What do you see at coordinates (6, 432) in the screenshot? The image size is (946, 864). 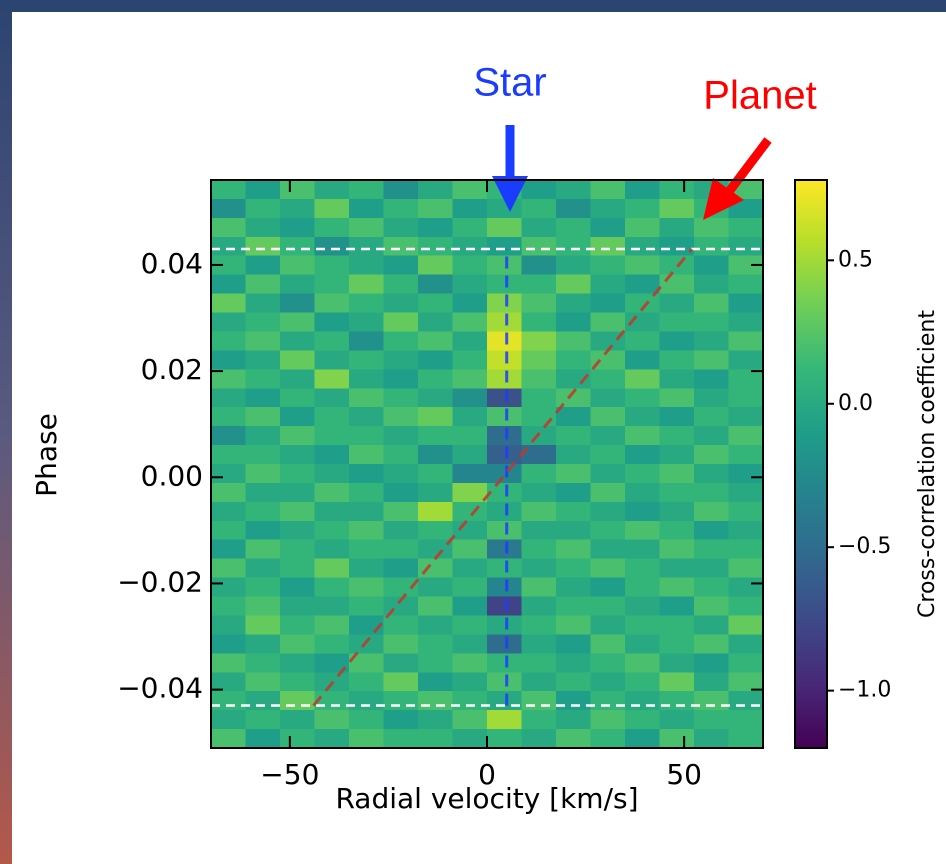 I see `slide-left-band` at bounding box center [6, 432].